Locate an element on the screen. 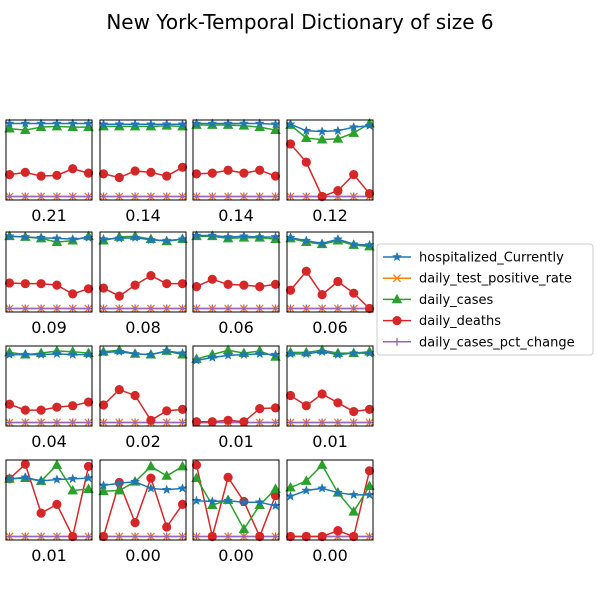  series-hospitalized-currently is located at coordinates (236, 356).